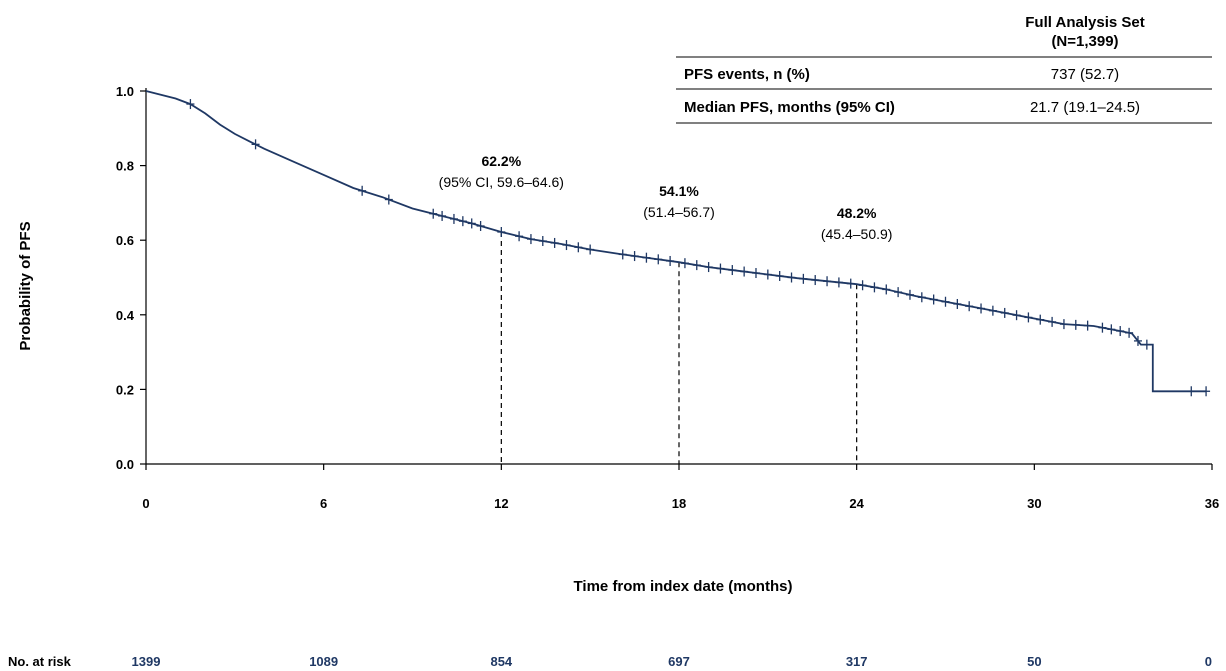 The height and width of the screenshot is (671, 1226). Describe the element at coordinates (679, 503) in the screenshot. I see `x-tick-label: 18` at that location.